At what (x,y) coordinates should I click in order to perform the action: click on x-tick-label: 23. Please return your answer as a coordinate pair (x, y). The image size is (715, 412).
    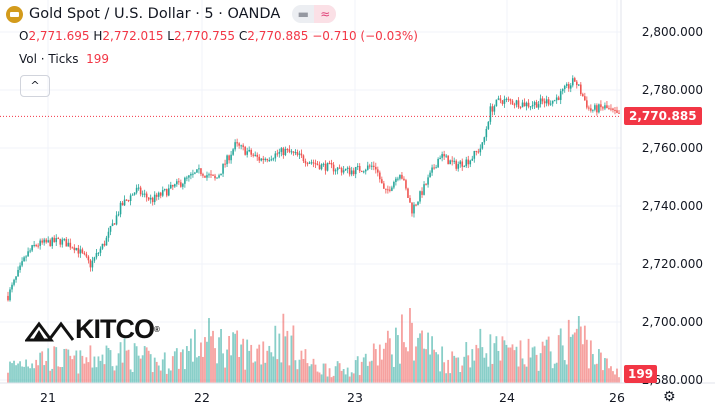
    Looking at the image, I should click on (355, 397).